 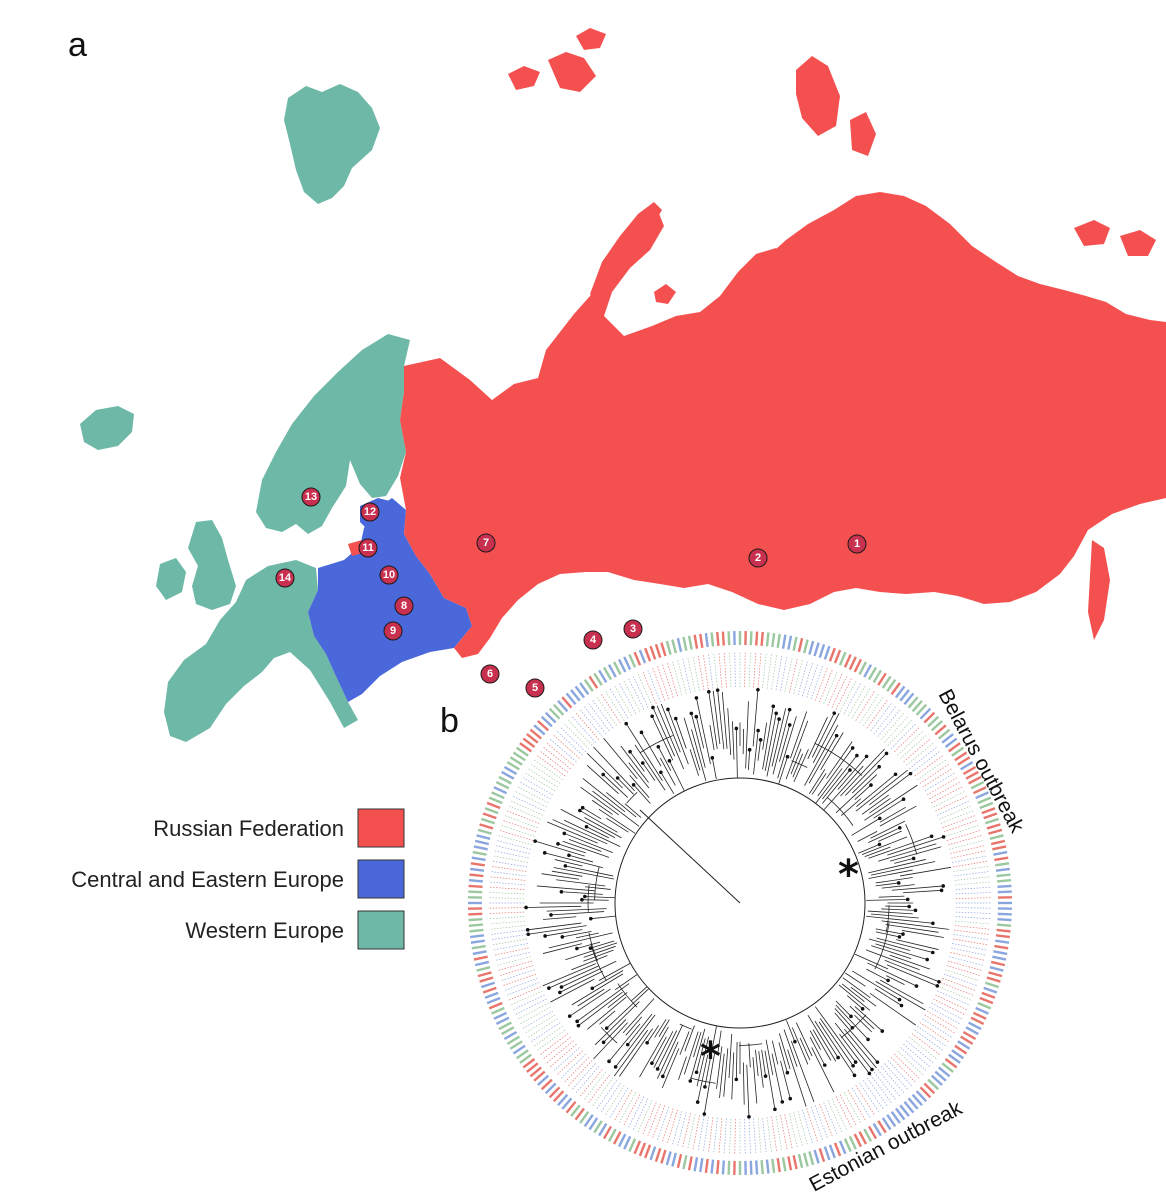 What do you see at coordinates (389, 575) in the screenshot?
I see `map-marker: 10` at bounding box center [389, 575].